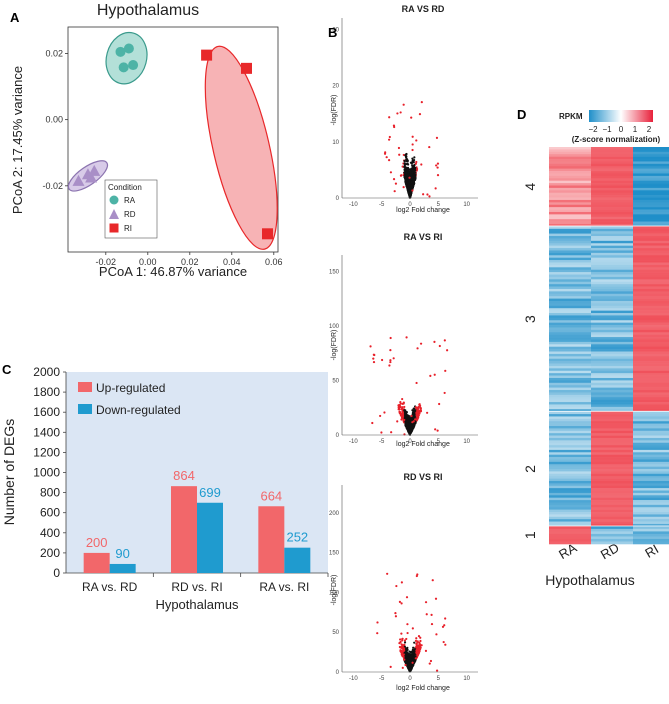  Describe the element at coordinates (466, 205) in the screenshot. I see `volcano-x-tick: 10` at that location.